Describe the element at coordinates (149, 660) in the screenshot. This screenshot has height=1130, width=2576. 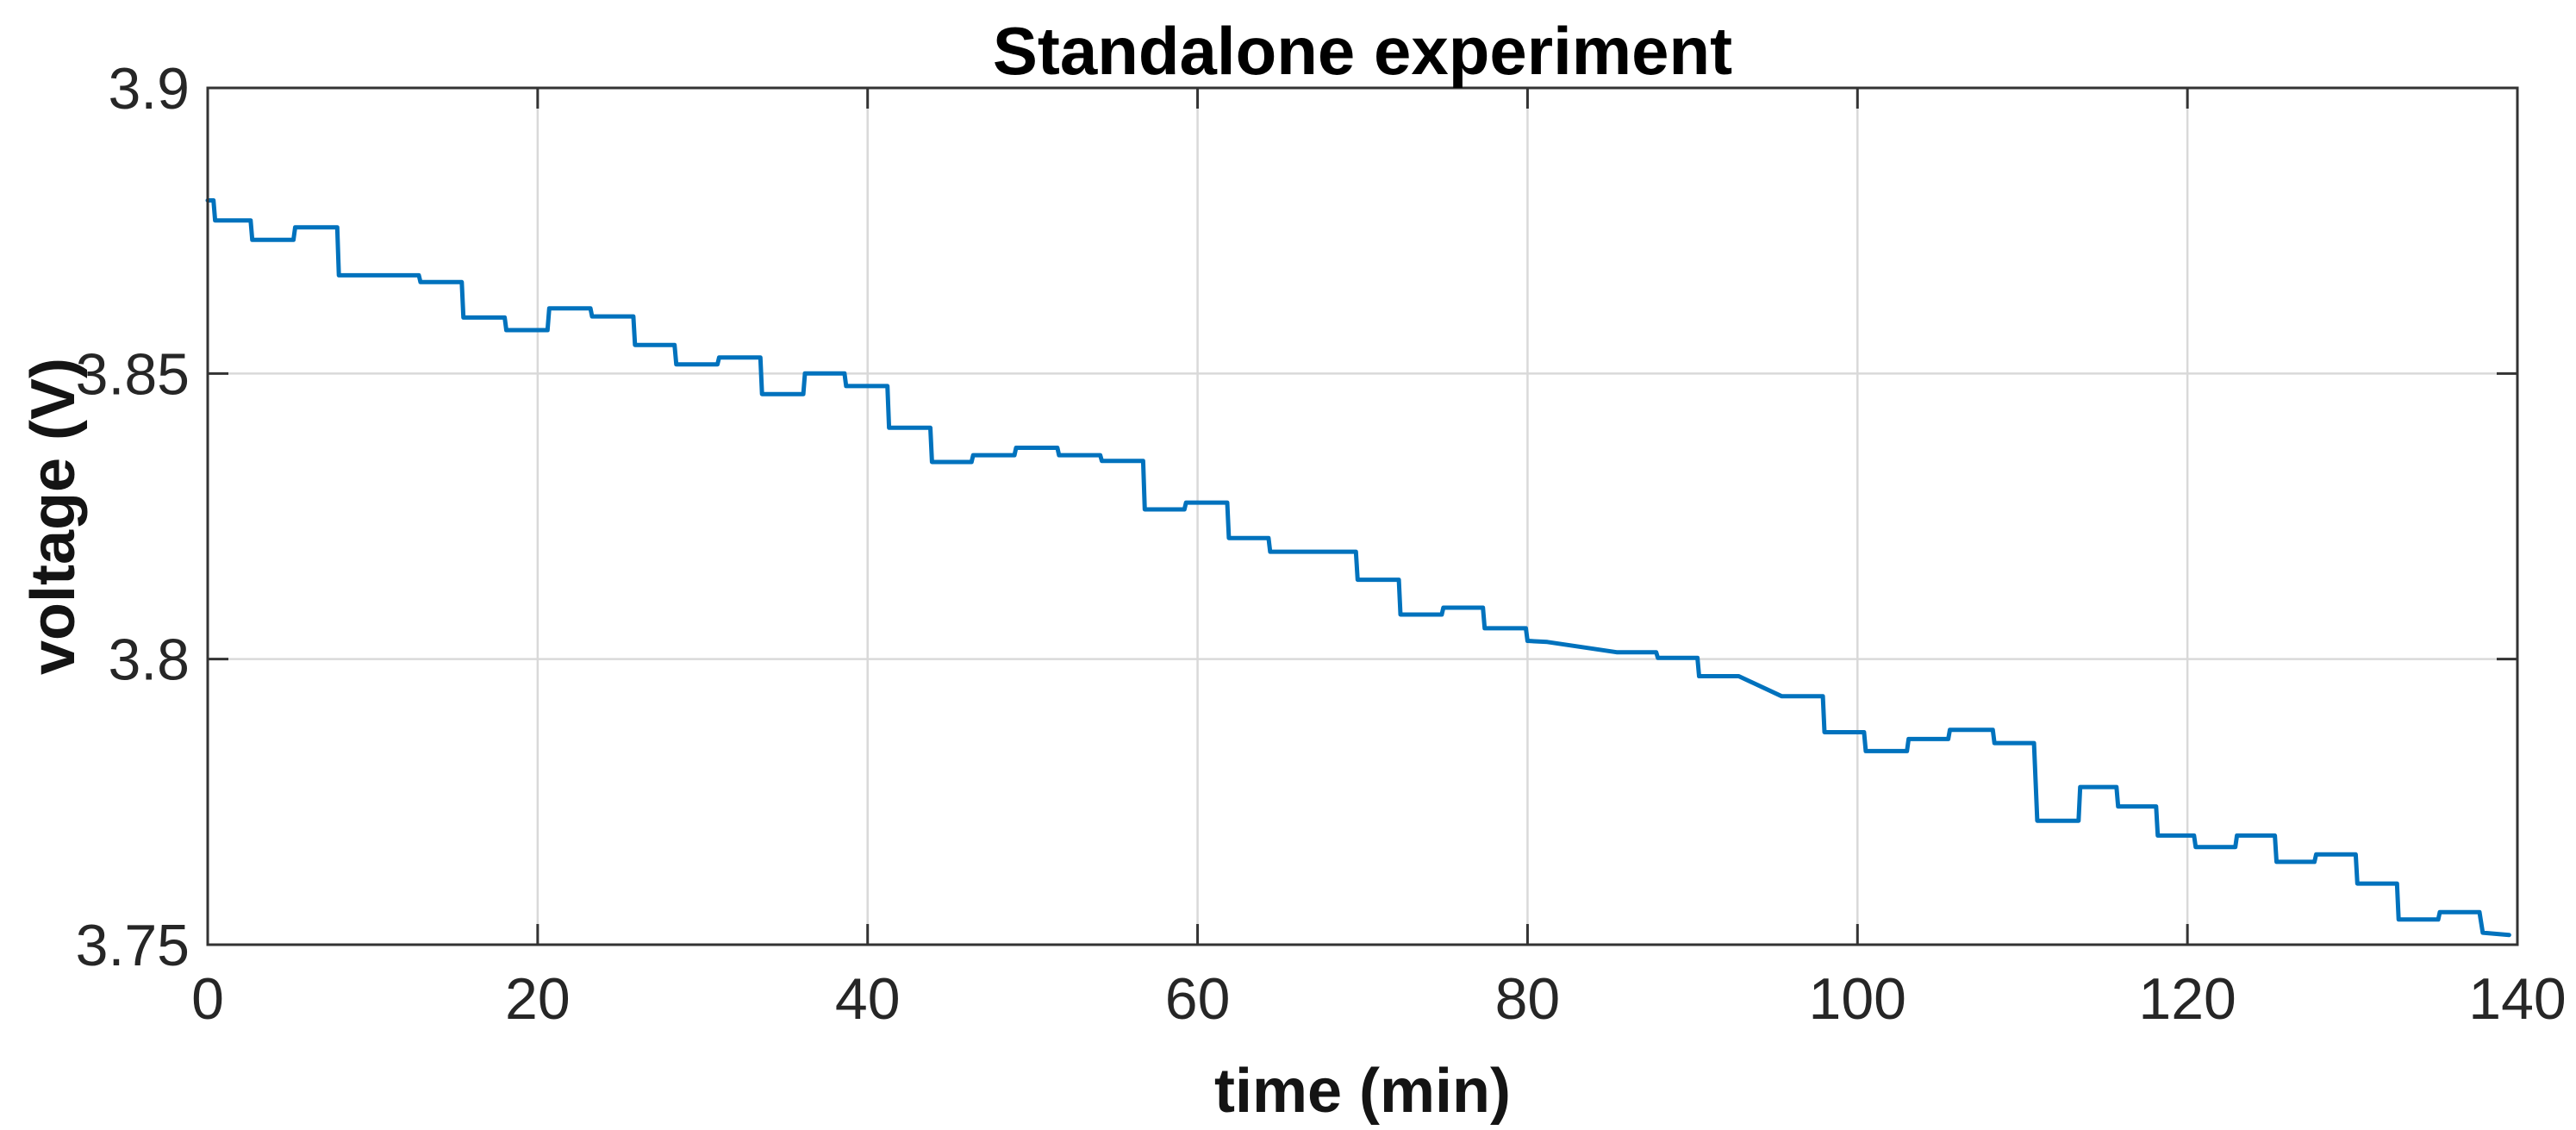
I see `y-tick-label: 3.8` at that location.